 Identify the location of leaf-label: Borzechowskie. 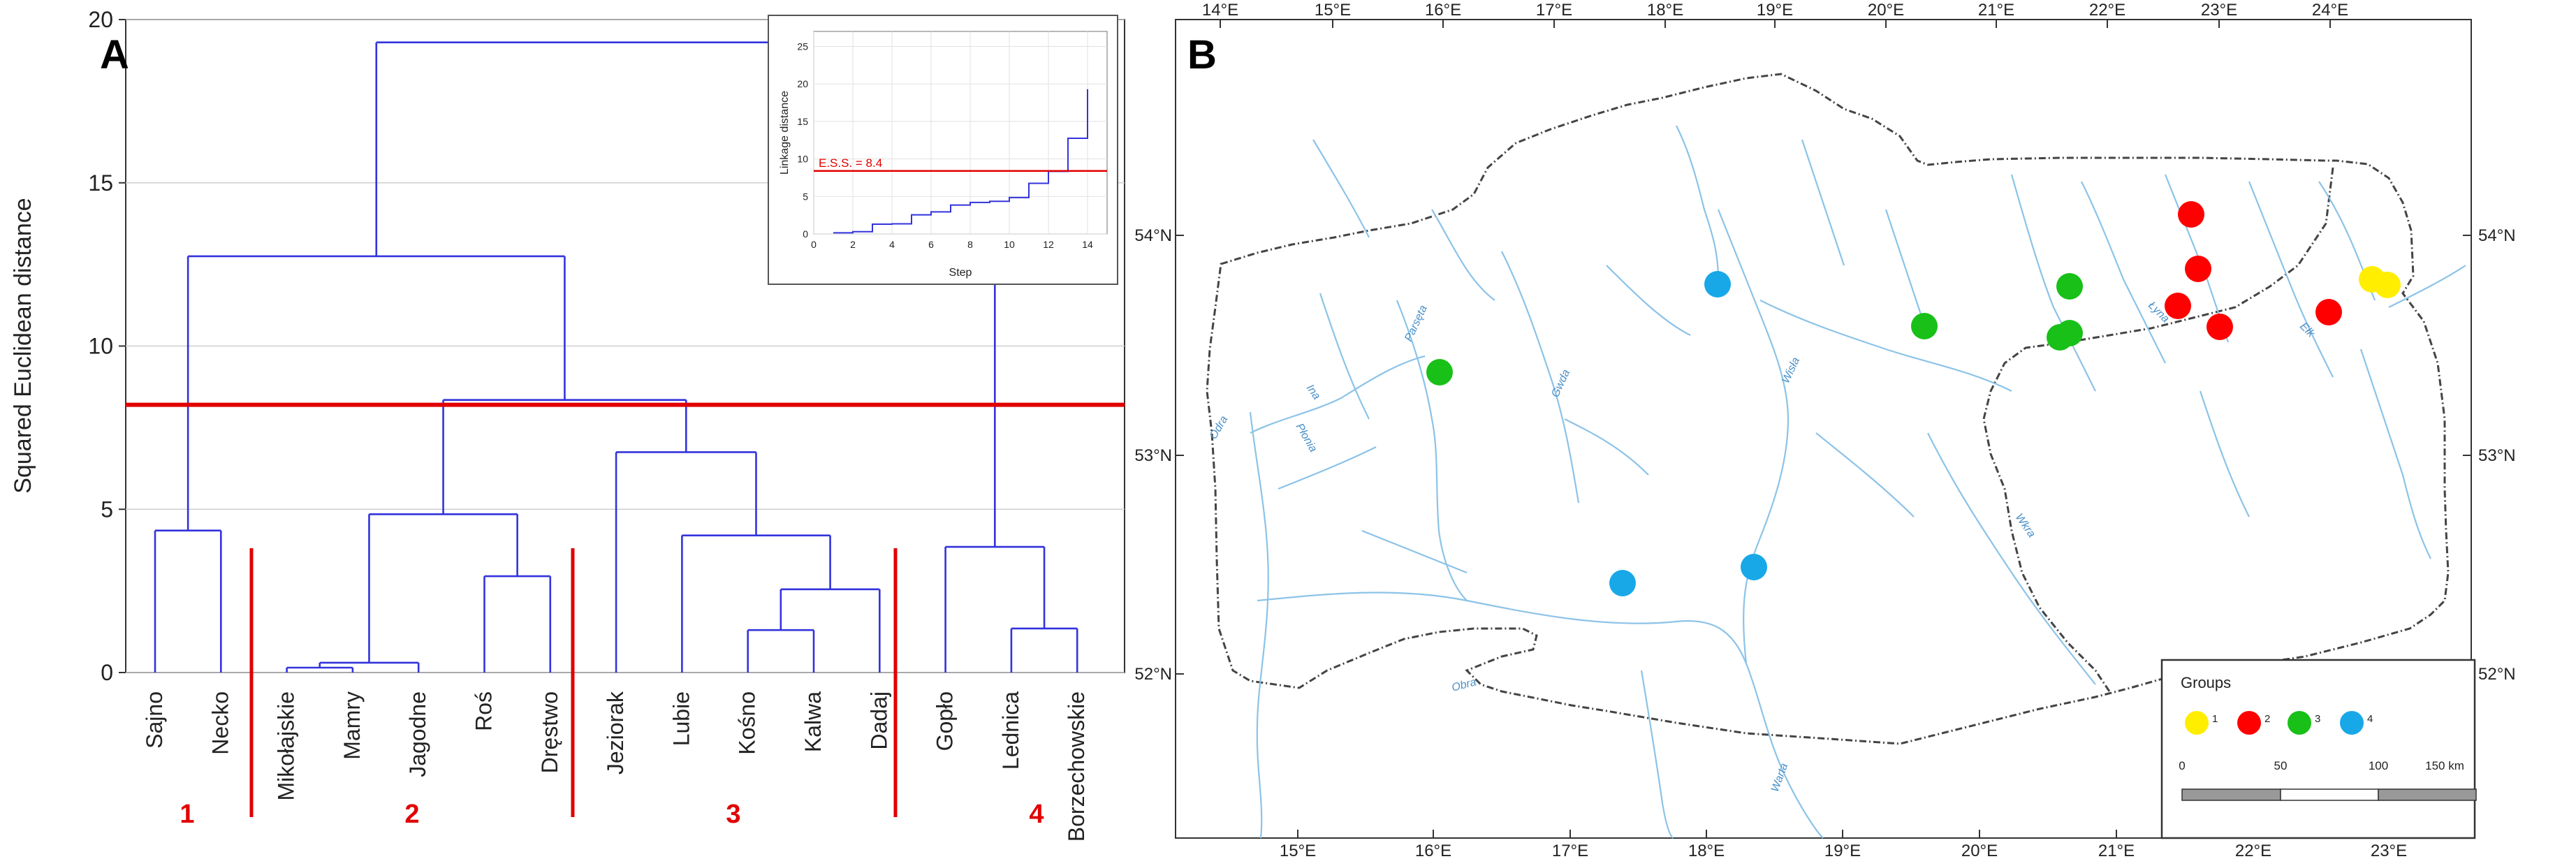
(1076, 766).